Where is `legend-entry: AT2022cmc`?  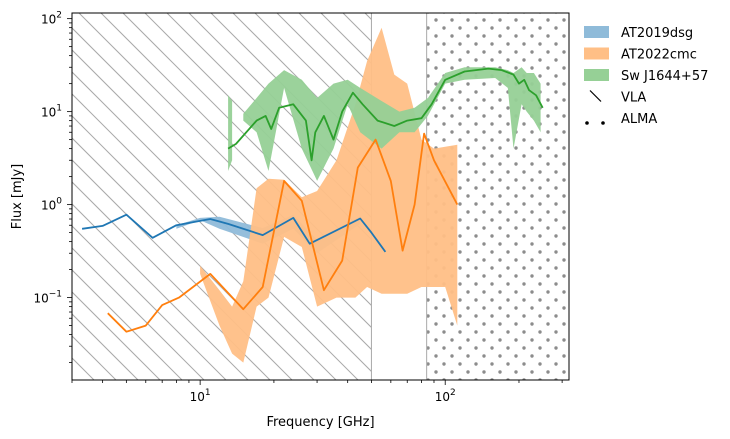
legend-entry: AT2022cmc is located at coordinates (640, 55).